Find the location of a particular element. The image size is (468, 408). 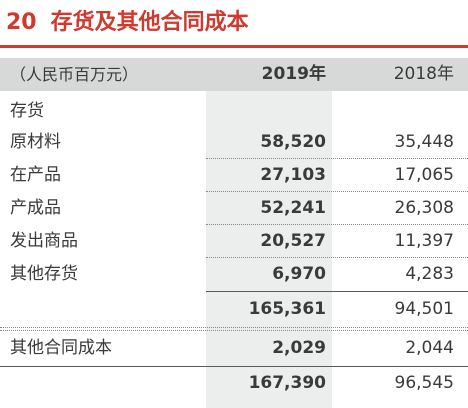

table-header: （人民币百万元） 2019年 2018年 is located at coordinates (234, 74).